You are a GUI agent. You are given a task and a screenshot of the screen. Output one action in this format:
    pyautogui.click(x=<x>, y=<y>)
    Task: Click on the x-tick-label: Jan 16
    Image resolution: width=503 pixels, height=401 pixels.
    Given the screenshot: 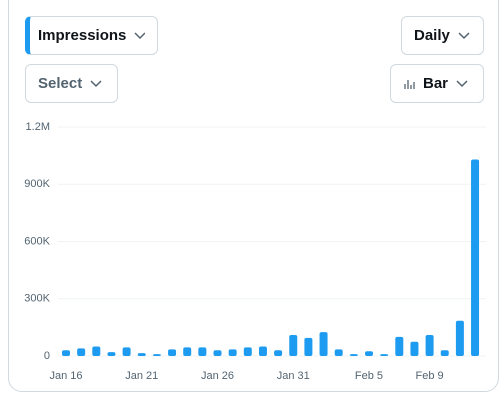 What is the action you would take?
    pyautogui.click(x=65, y=376)
    